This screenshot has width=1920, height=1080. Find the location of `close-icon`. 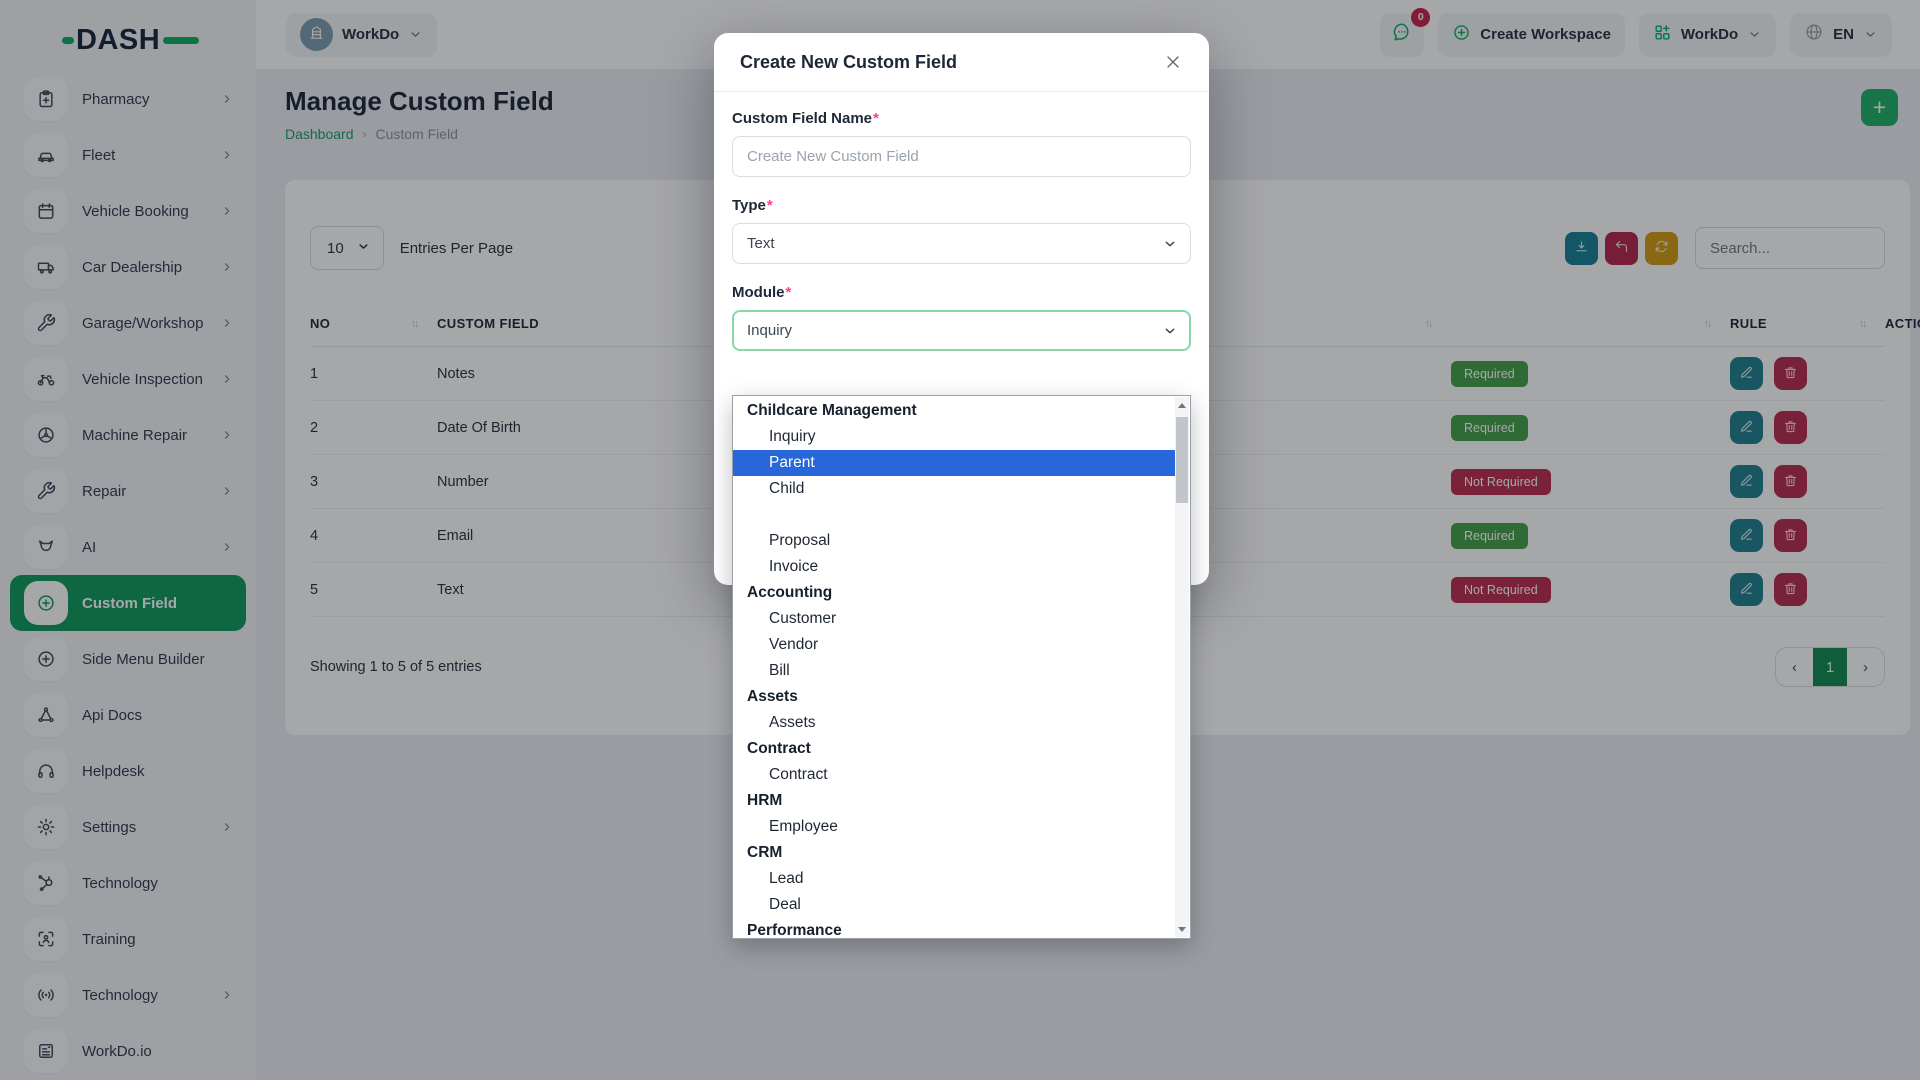

close-icon is located at coordinates (1173, 62).